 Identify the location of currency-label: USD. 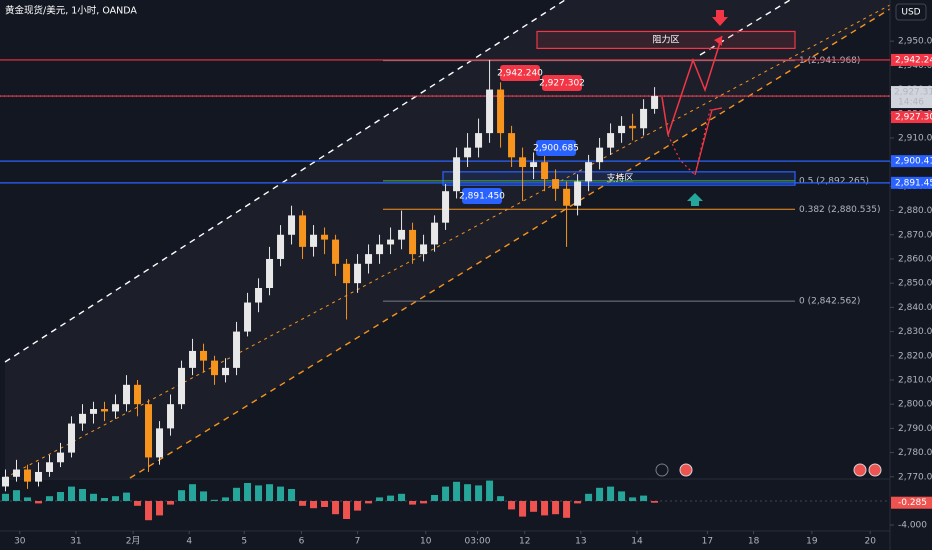
(910, 13).